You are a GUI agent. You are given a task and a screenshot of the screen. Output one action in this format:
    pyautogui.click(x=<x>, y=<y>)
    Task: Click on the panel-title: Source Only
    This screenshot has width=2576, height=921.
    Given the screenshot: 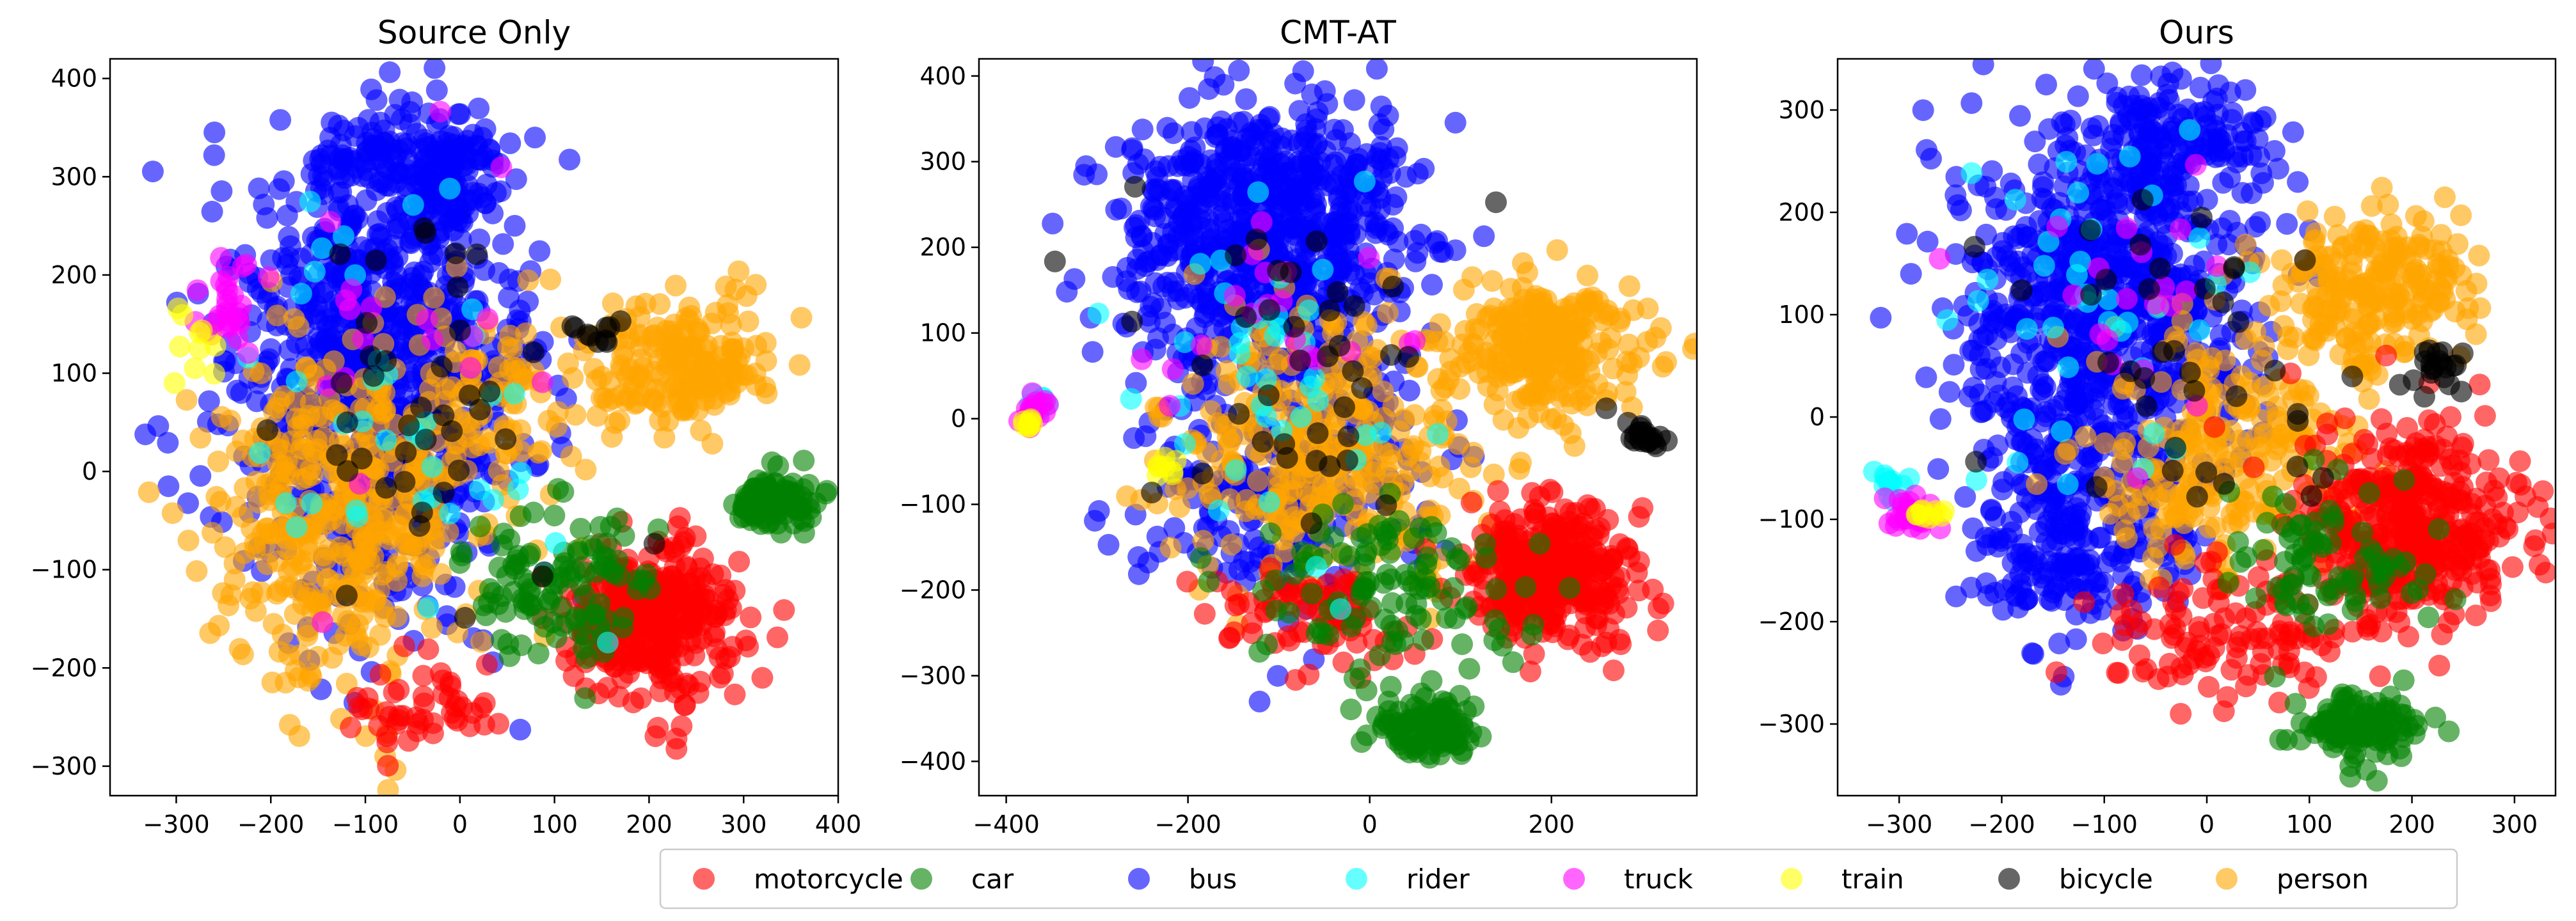 What is the action you would take?
    pyautogui.click(x=475, y=32)
    